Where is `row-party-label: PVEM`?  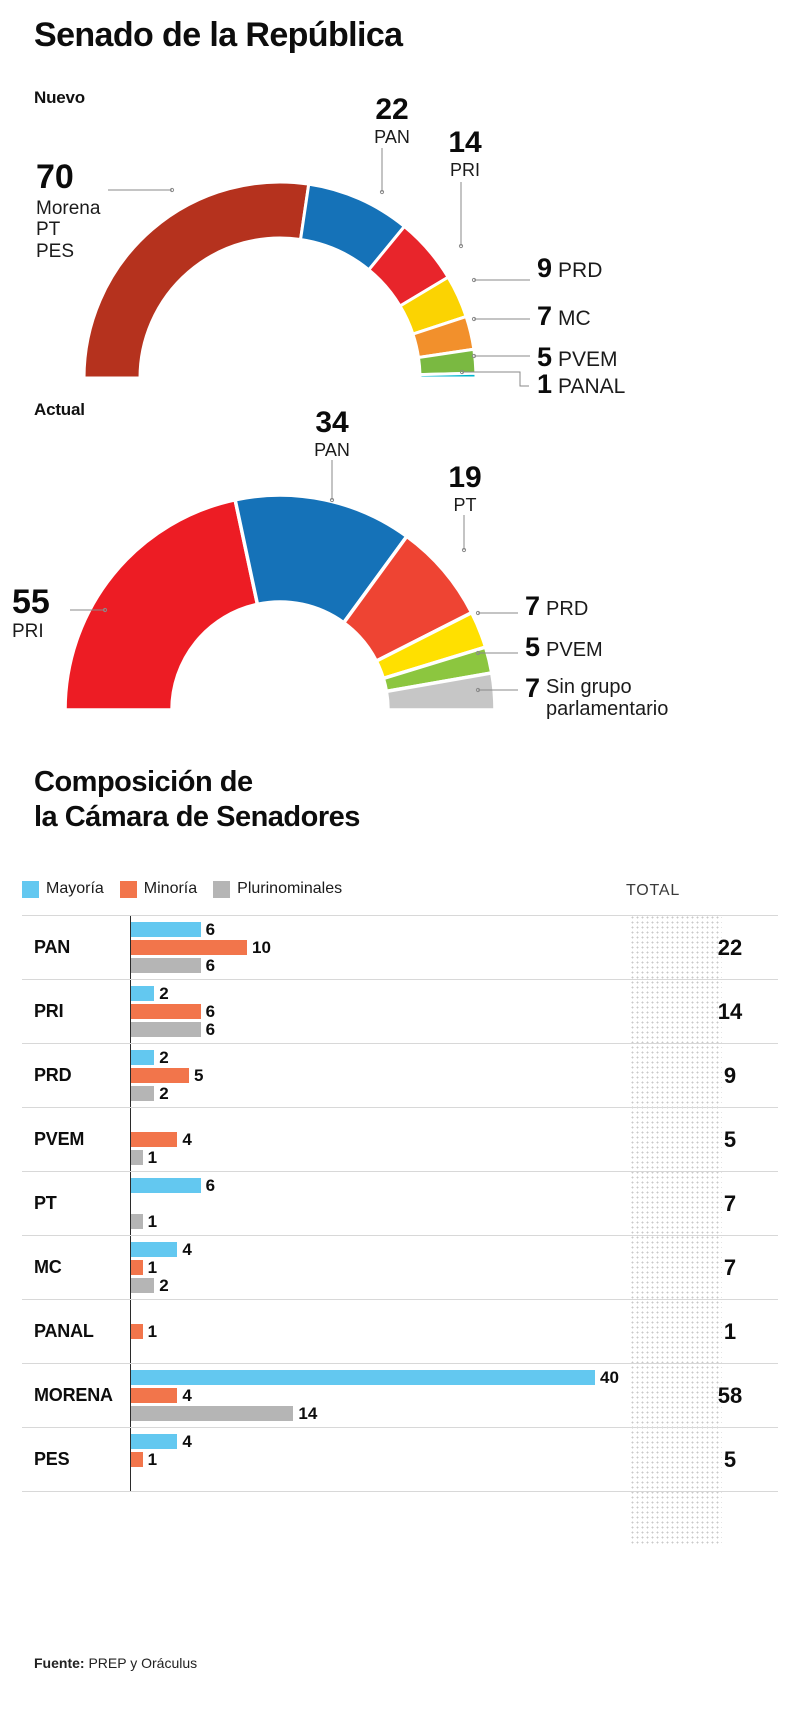
row-party-label: PVEM is located at coordinates (59, 1139).